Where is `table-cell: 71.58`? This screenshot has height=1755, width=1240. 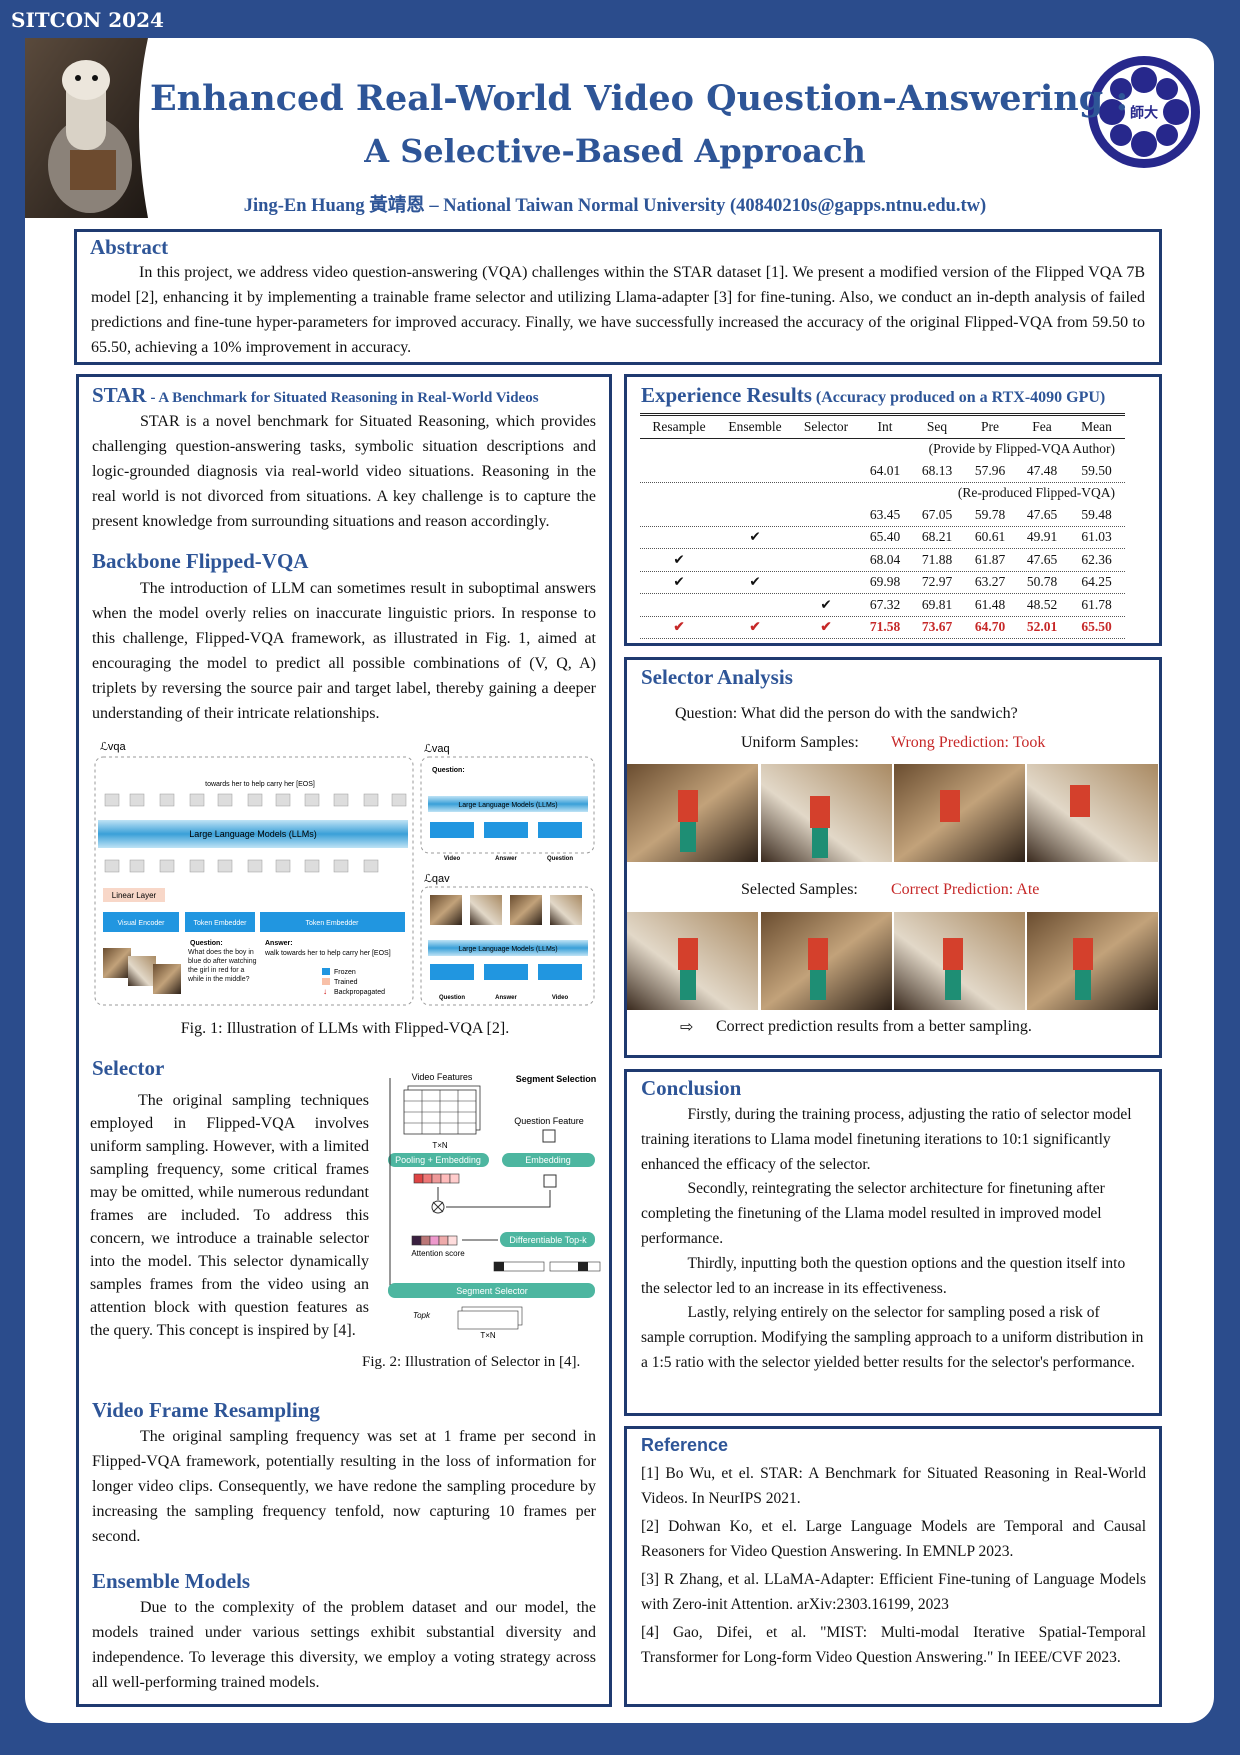 table-cell: 71.58 is located at coordinates (885, 627).